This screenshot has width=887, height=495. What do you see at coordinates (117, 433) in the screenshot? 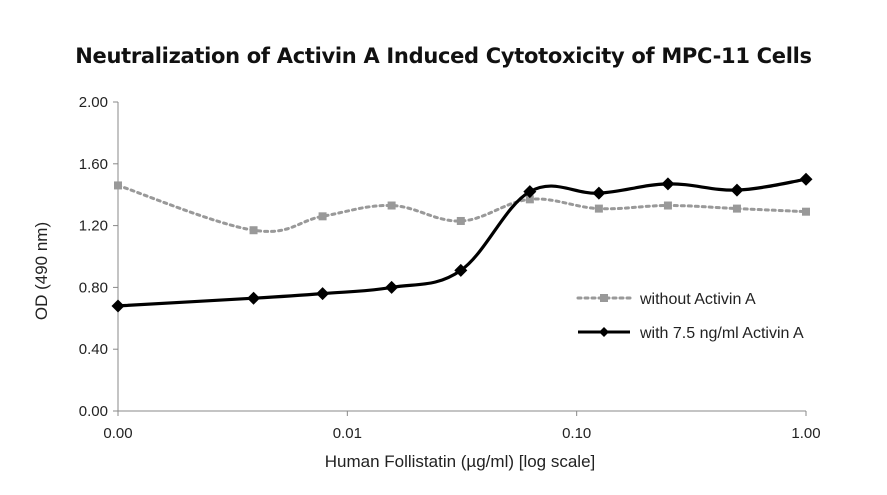
I see `x-tick-label: 0.00` at bounding box center [117, 433].